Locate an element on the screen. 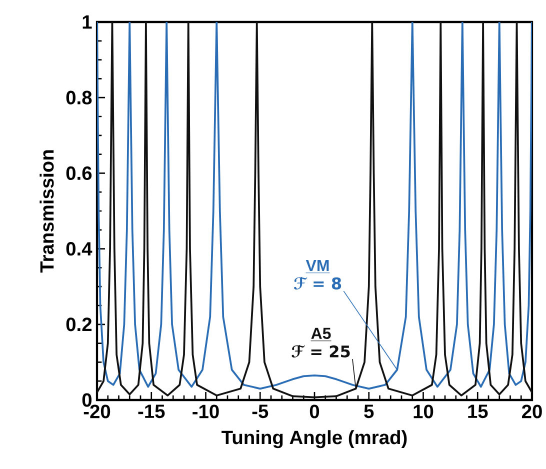 The height and width of the screenshot is (469, 546). text: A5 is located at coordinates (321, 334).